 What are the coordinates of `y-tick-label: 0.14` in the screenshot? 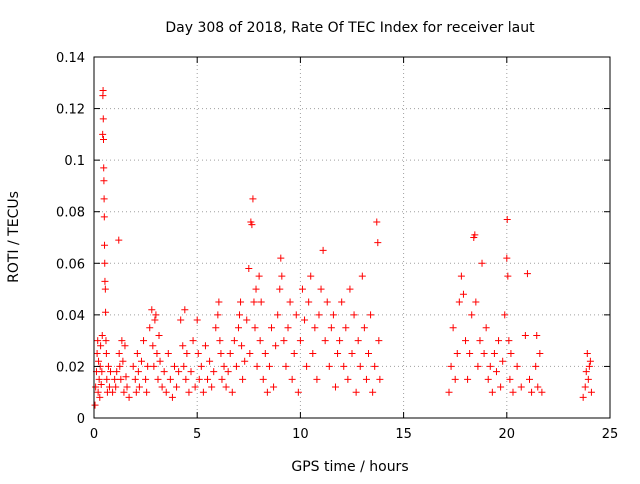 It's located at (70, 58).